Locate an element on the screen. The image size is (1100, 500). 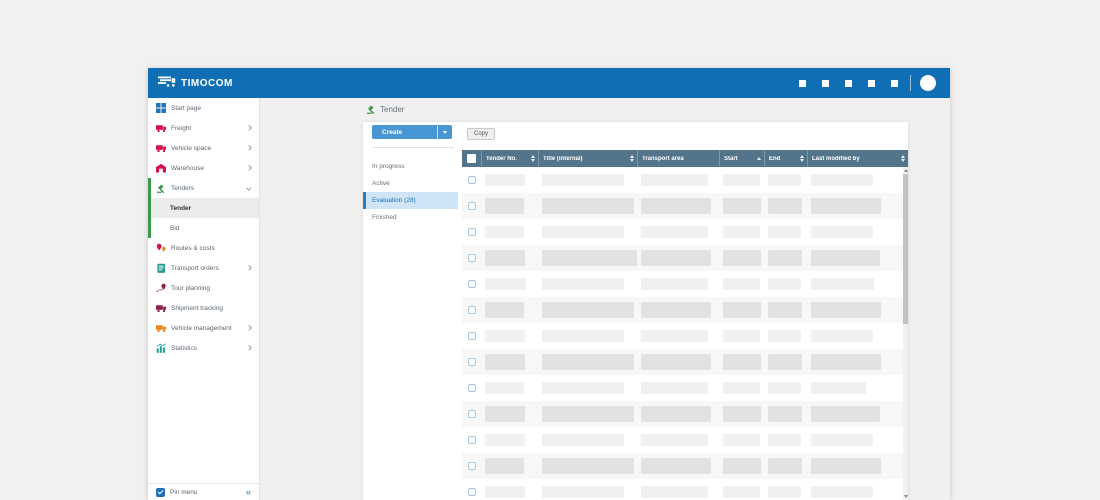
cell-last-modified-by is located at coordinates (855, 492).